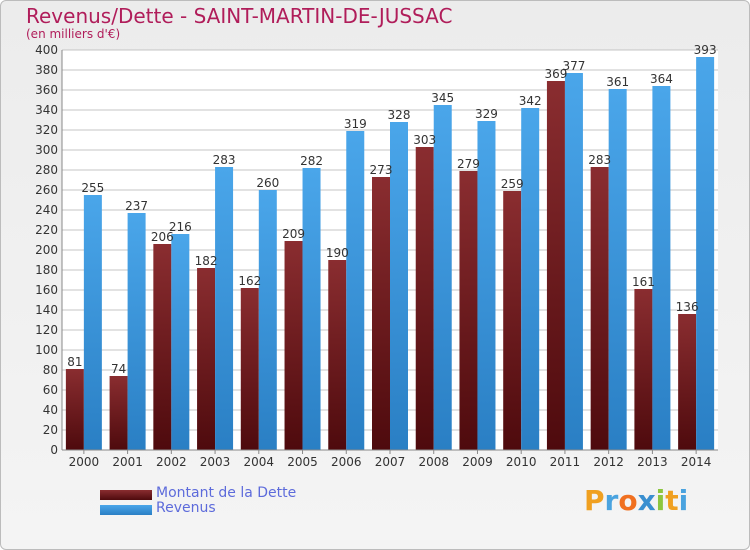  I want to click on bar-dette-2009, so click(468, 310).